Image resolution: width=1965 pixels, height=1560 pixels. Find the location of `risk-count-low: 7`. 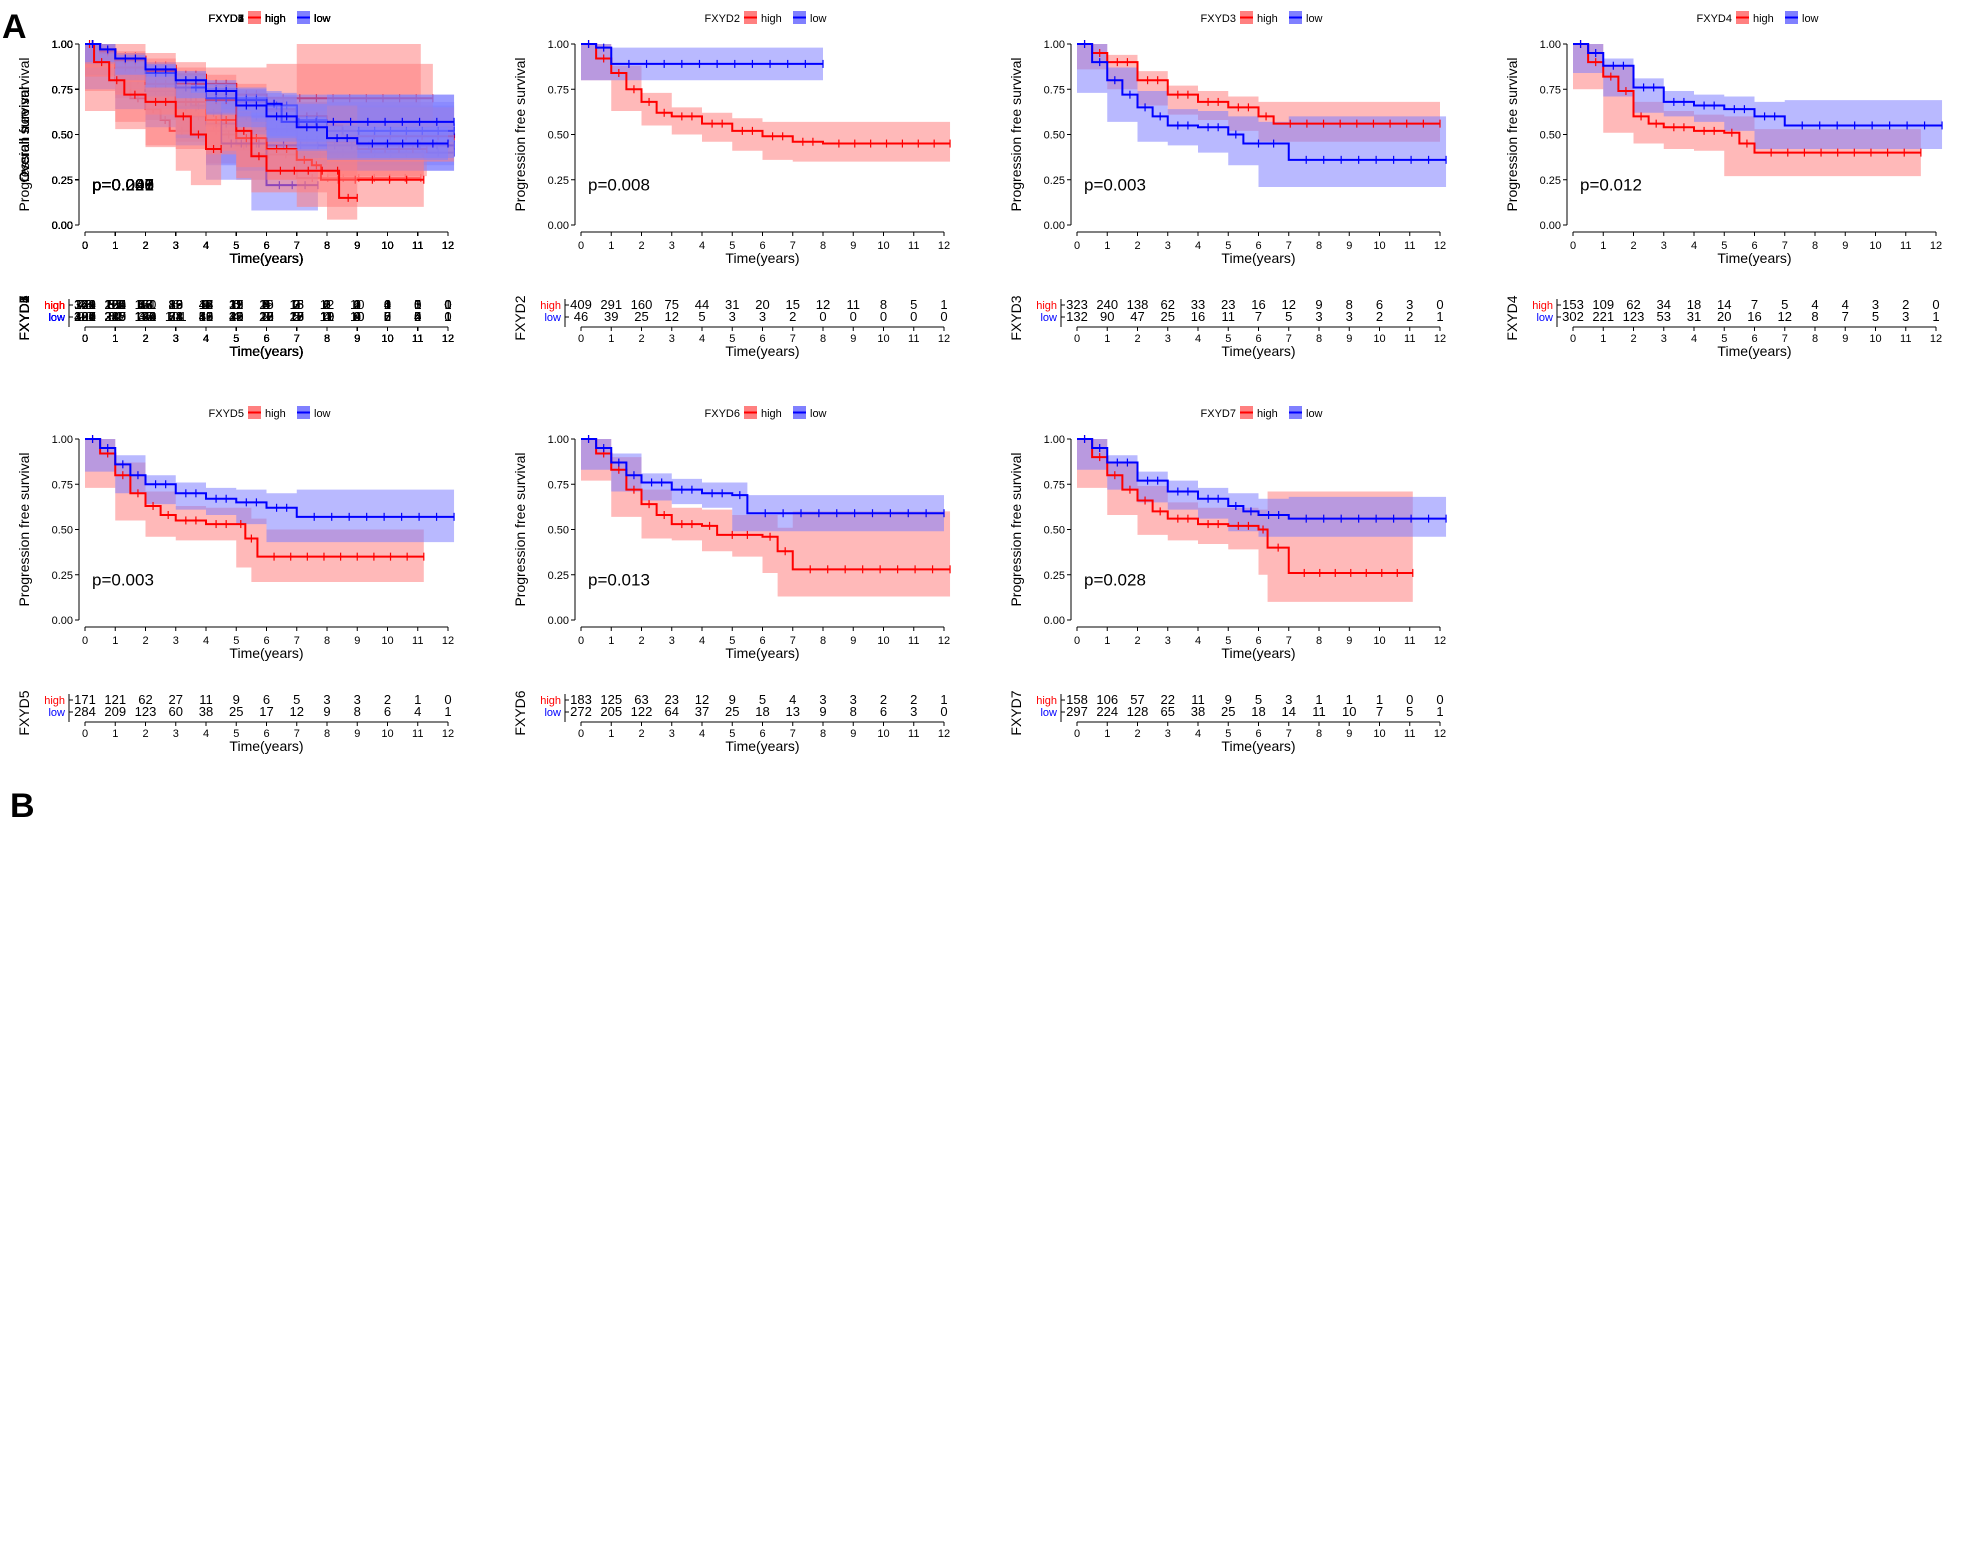

risk-count-low: 7 is located at coordinates (387, 316).